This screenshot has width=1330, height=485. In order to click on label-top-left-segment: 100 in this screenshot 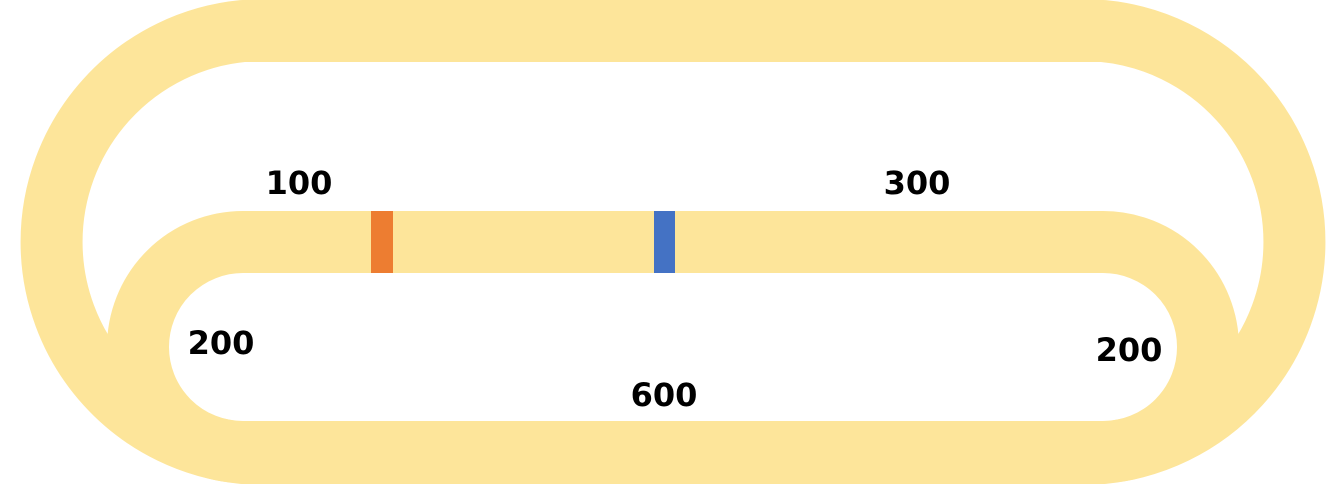, I will do `click(299, 183)`.